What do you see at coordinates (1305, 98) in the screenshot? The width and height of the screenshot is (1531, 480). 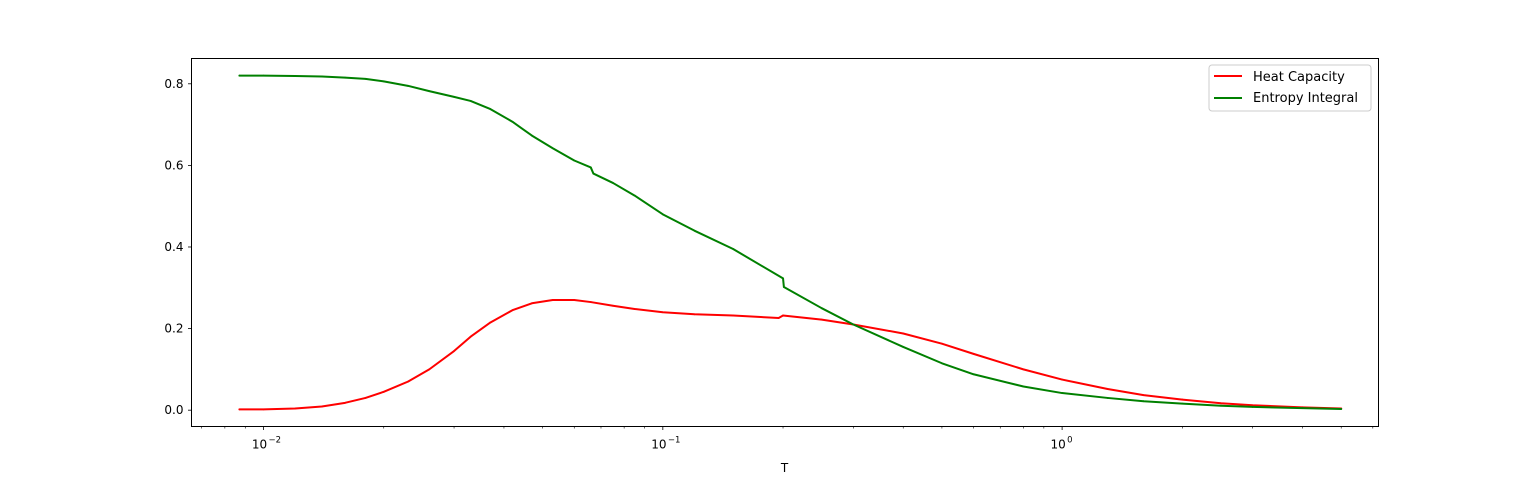 I see `legend-label-entropy-integral: Entropy Integral` at bounding box center [1305, 98].